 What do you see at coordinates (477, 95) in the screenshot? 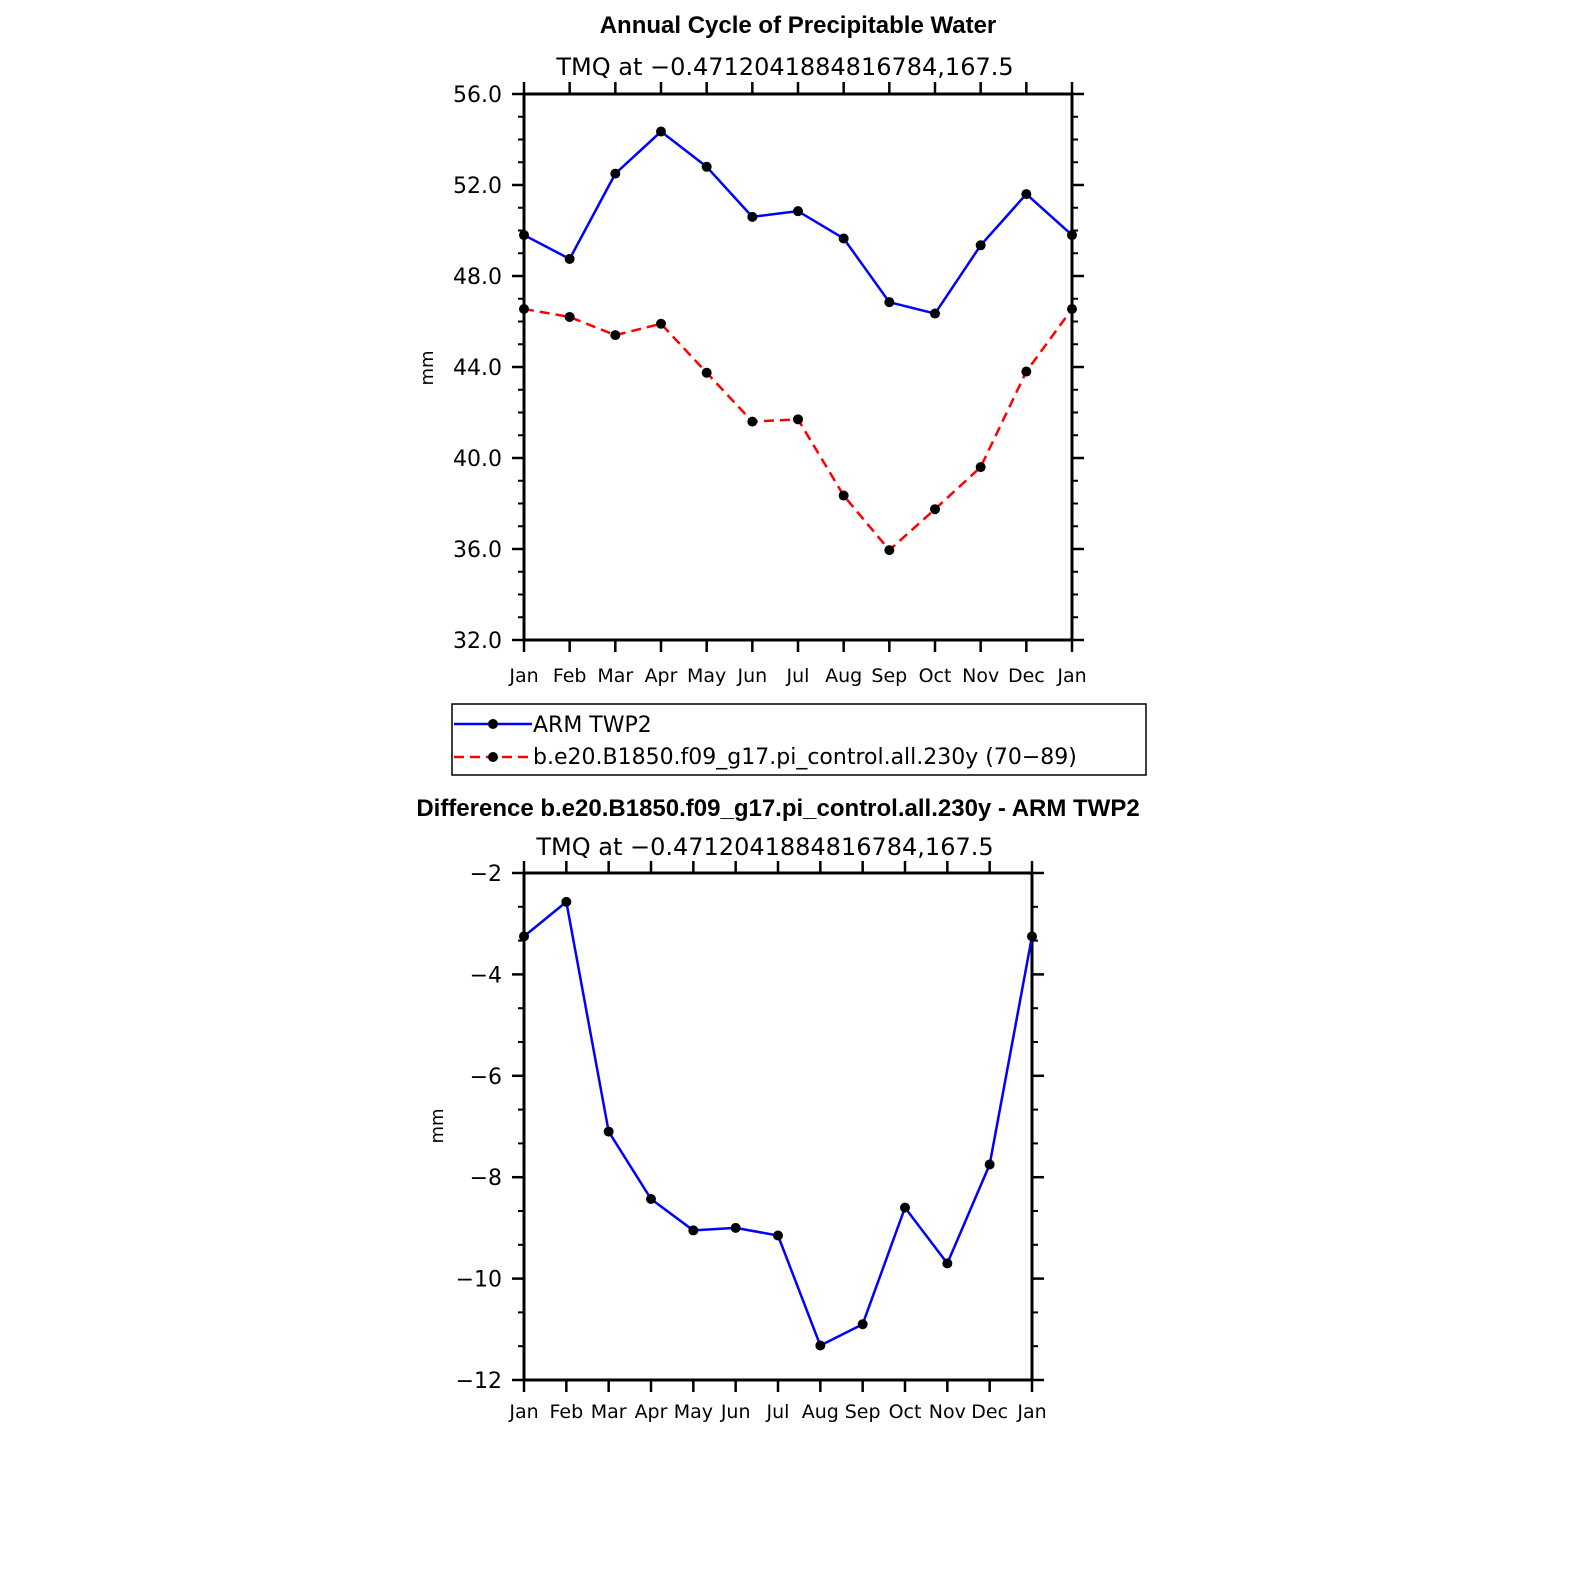
I see `chart-1-y-tick-label: 56.0` at bounding box center [477, 95].